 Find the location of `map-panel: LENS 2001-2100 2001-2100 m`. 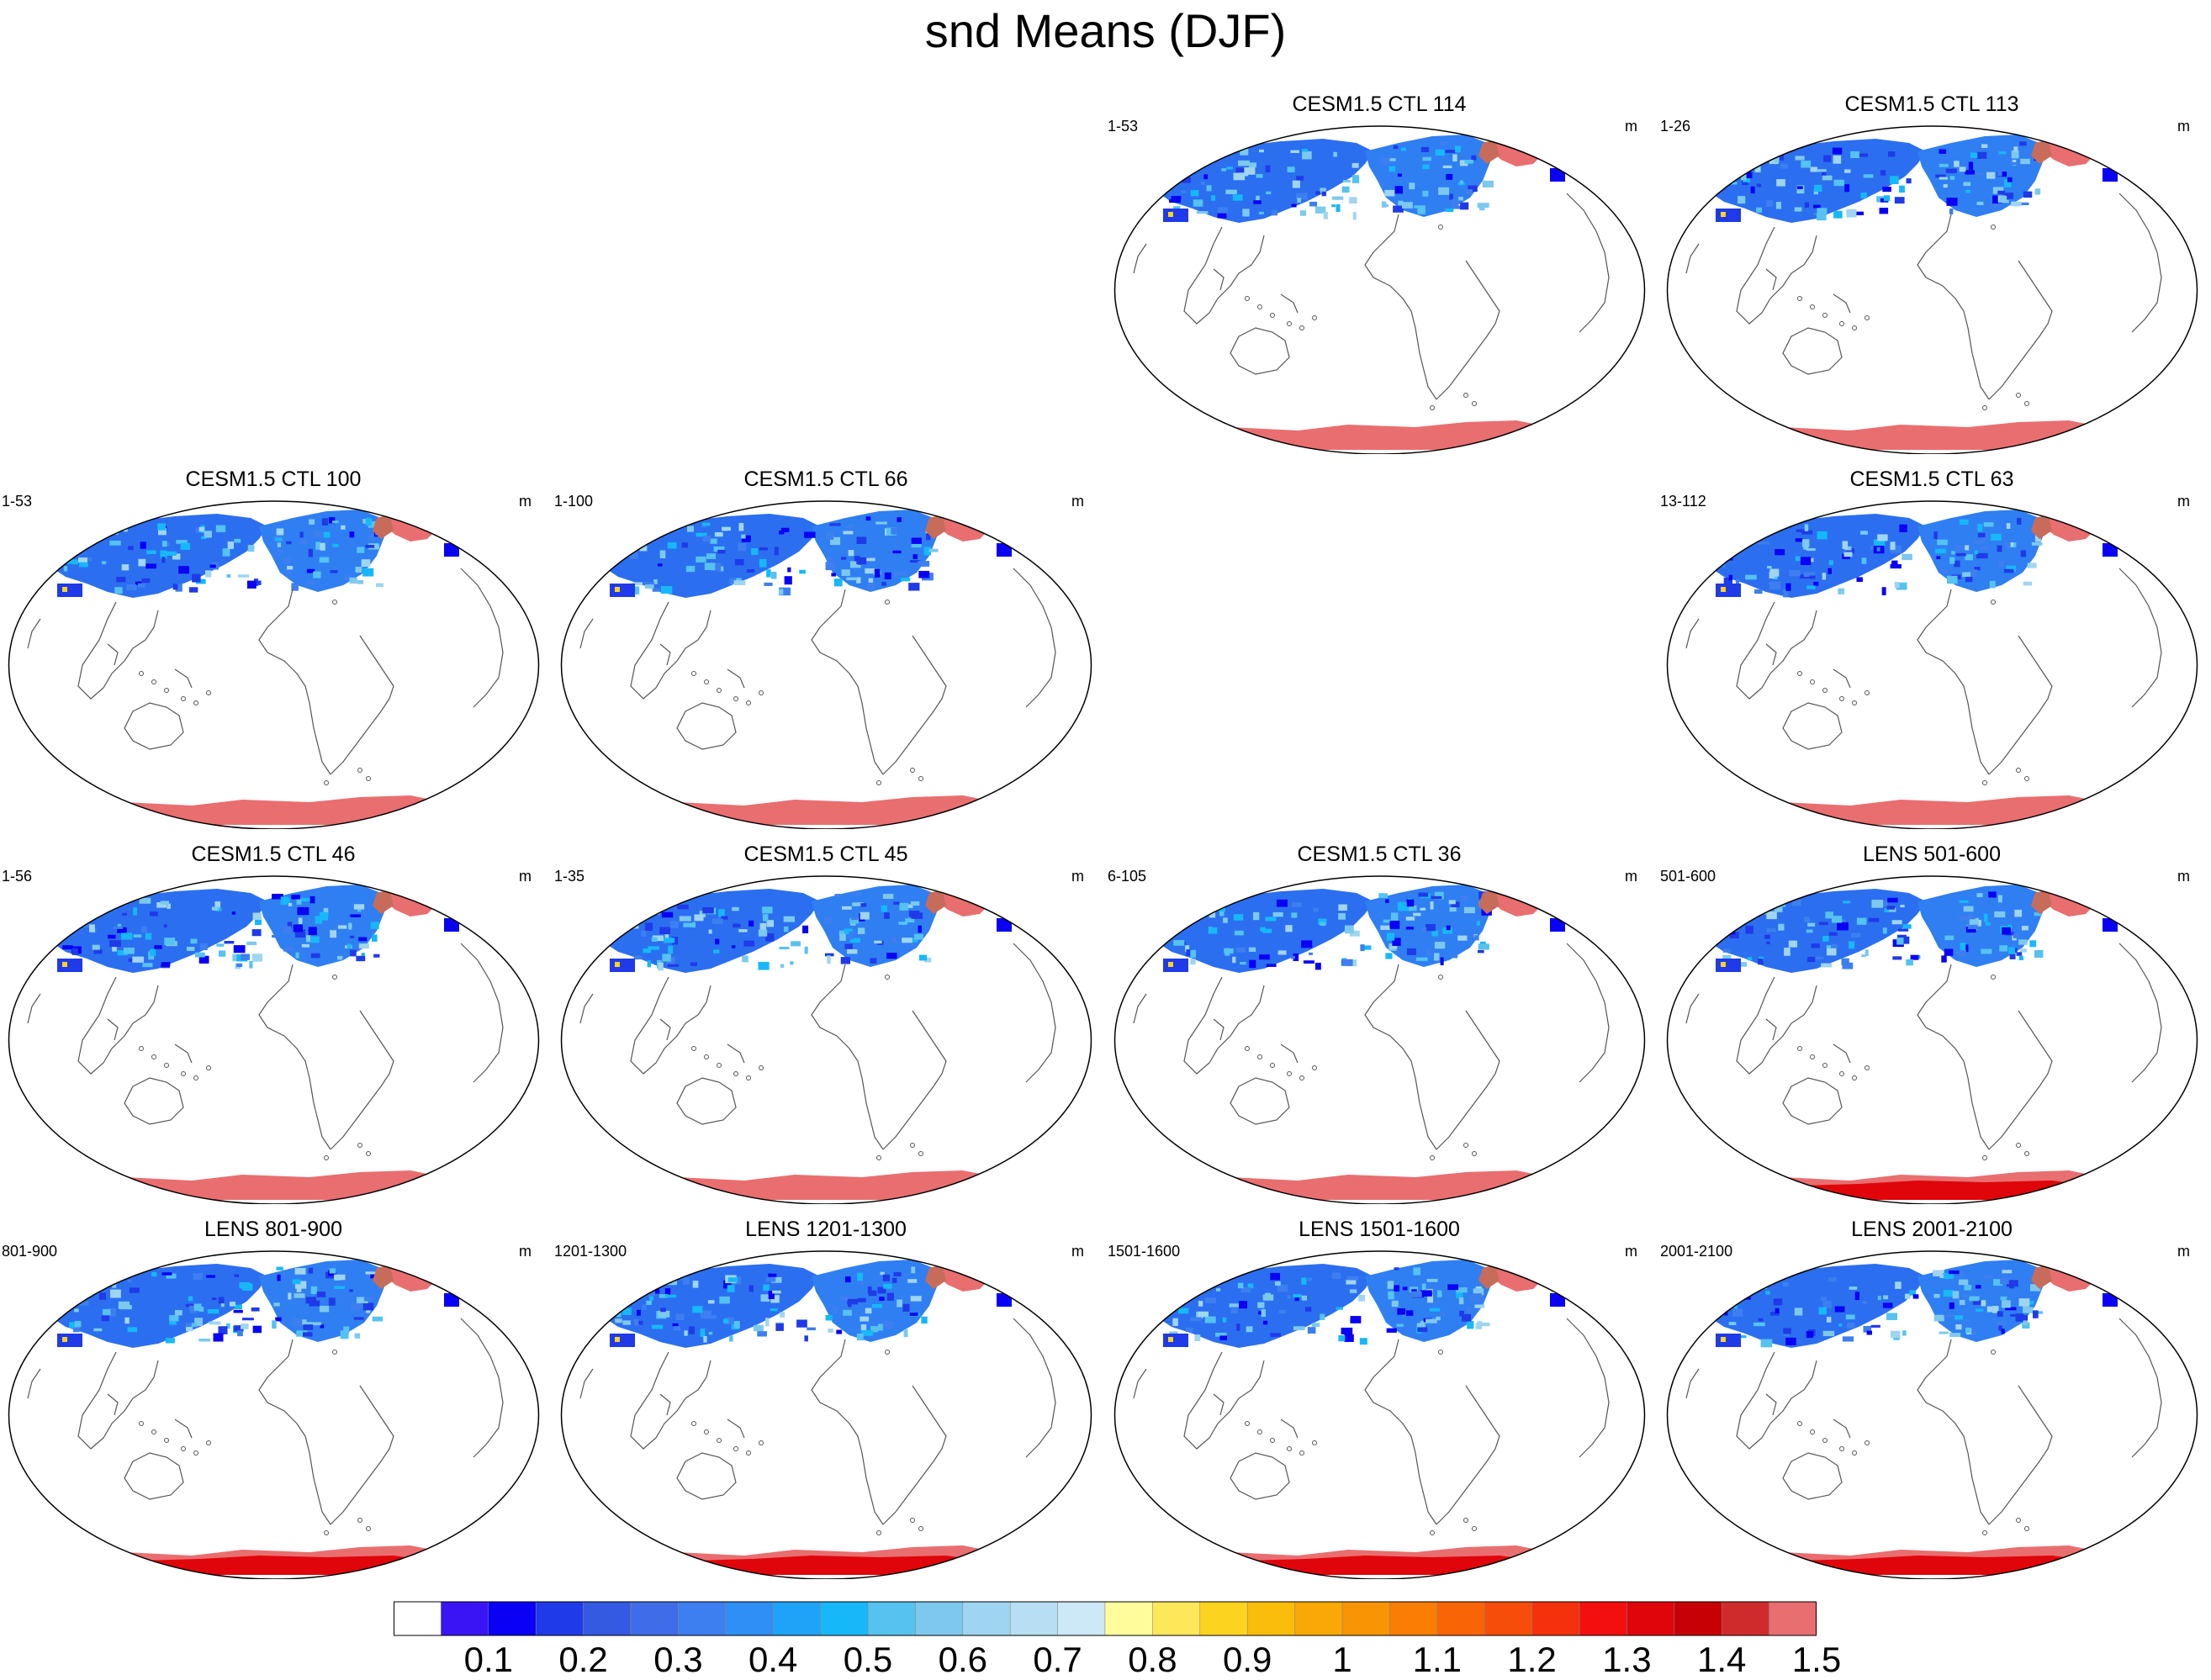

map-panel: LENS 2001-2100 2001-2100 m is located at coordinates (1931, 1400).